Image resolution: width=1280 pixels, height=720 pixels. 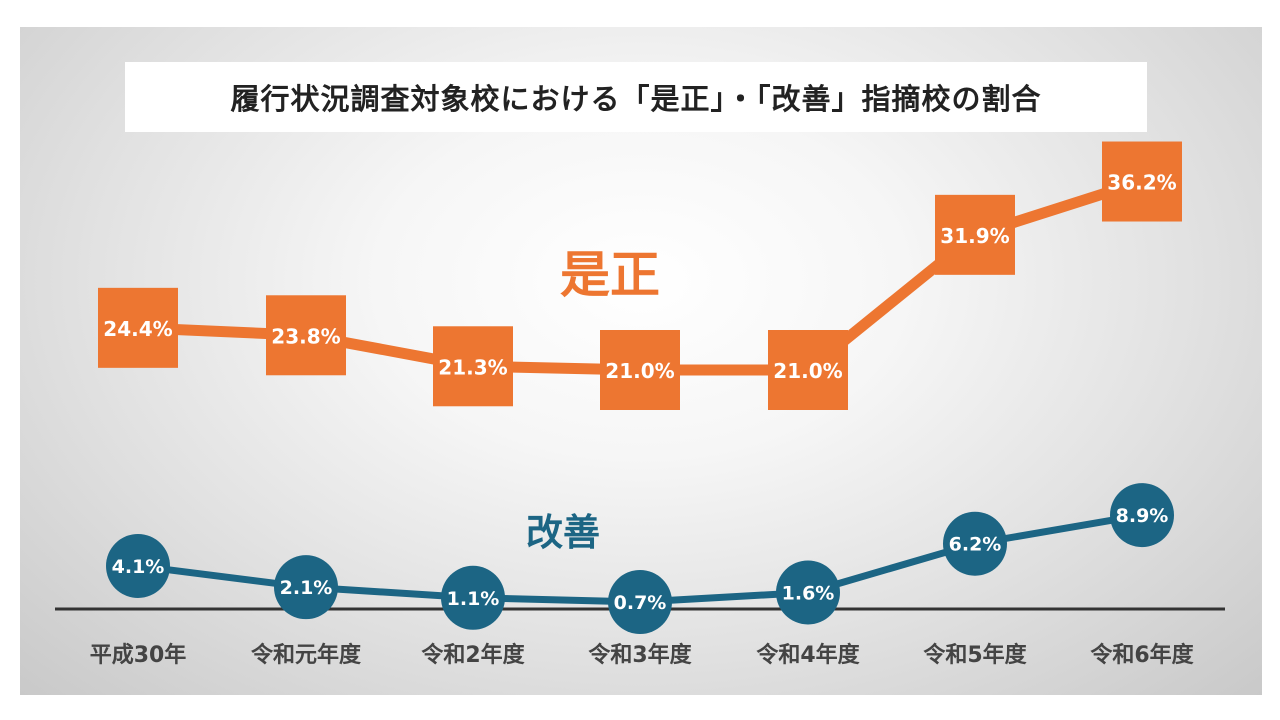 I want to click on zesei-data-label: 36.2%, so click(x=1141, y=183).